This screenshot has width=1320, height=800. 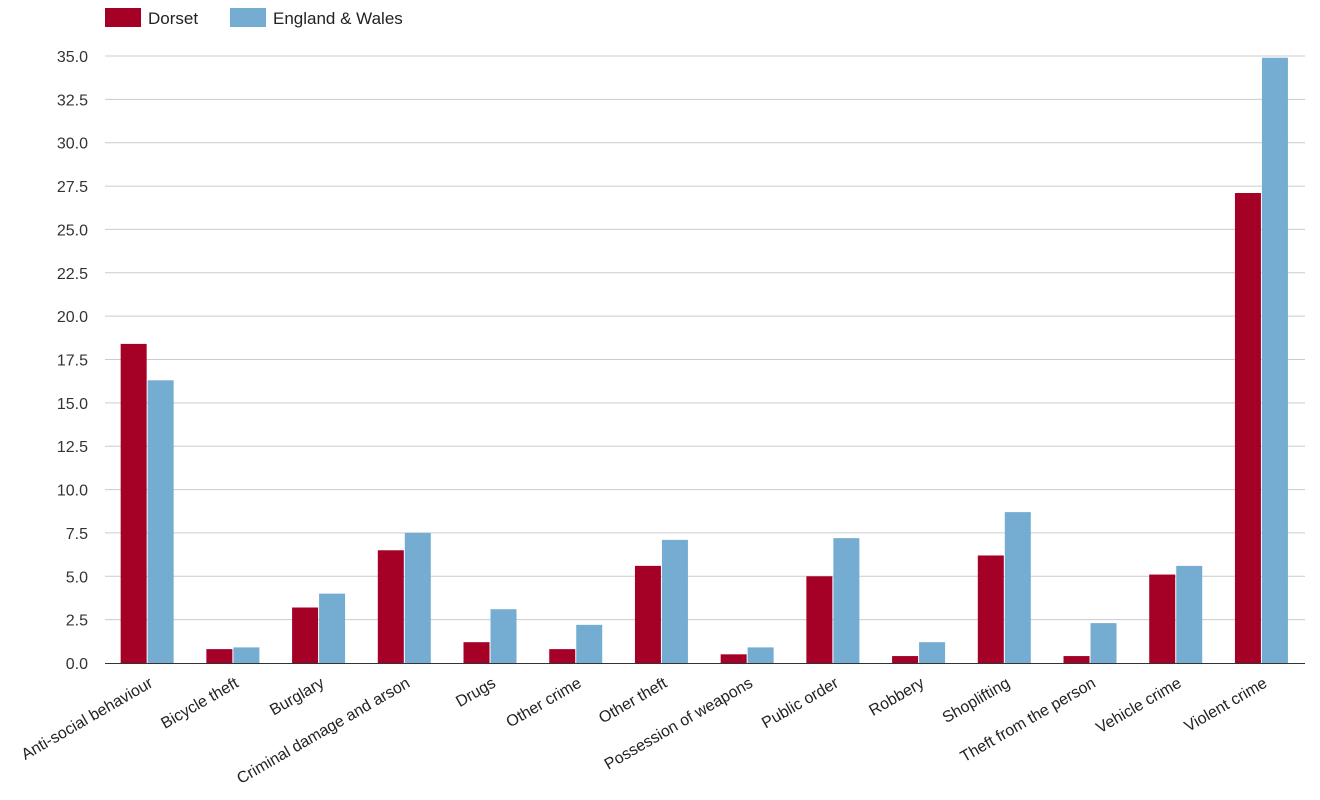 I want to click on y-tick-label: 25.0, so click(x=72, y=230).